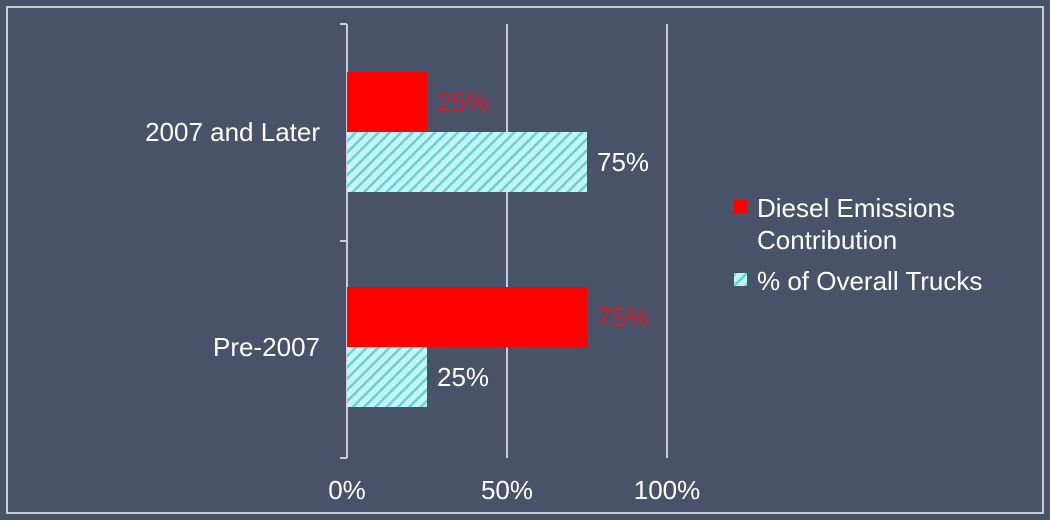 Image resolution: width=1050 pixels, height=520 pixels. Describe the element at coordinates (869, 281) in the screenshot. I see `legend-label: % of Overall Trucks` at that location.